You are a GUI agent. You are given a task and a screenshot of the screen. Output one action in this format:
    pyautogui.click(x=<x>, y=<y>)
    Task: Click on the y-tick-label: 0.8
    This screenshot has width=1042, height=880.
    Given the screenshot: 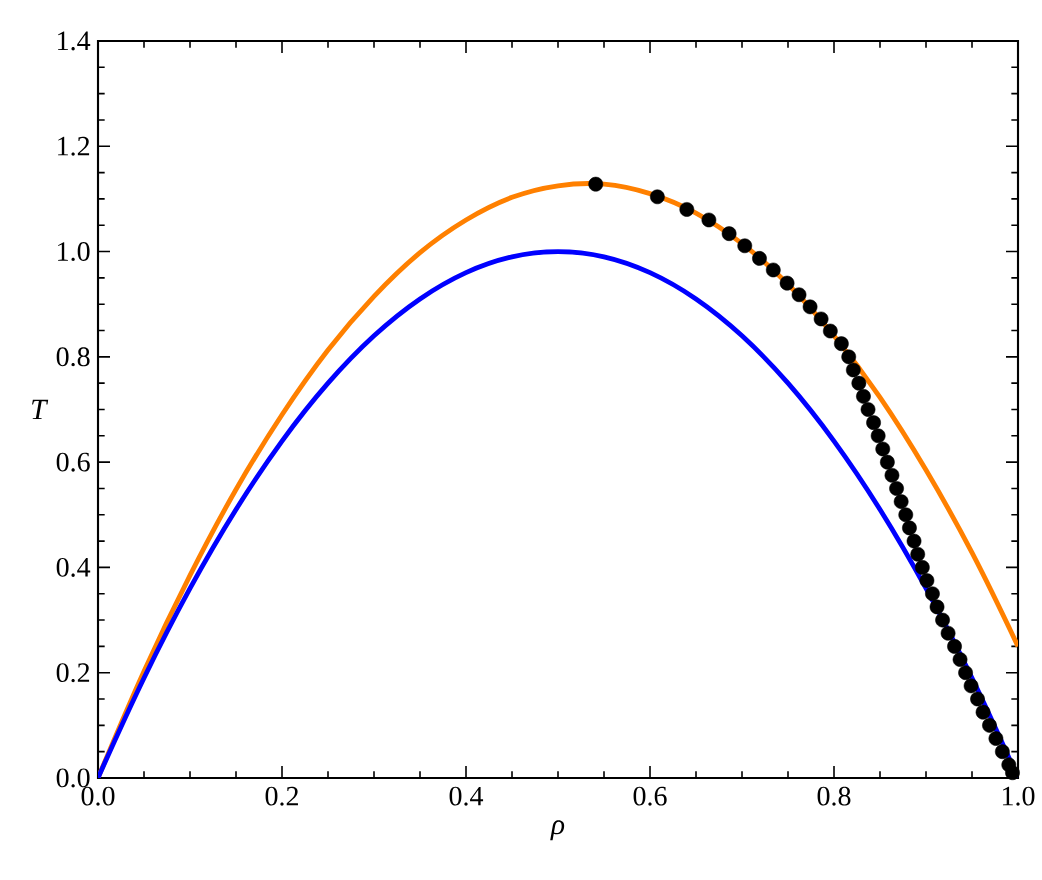 What is the action you would take?
    pyautogui.click(x=73, y=357)
    